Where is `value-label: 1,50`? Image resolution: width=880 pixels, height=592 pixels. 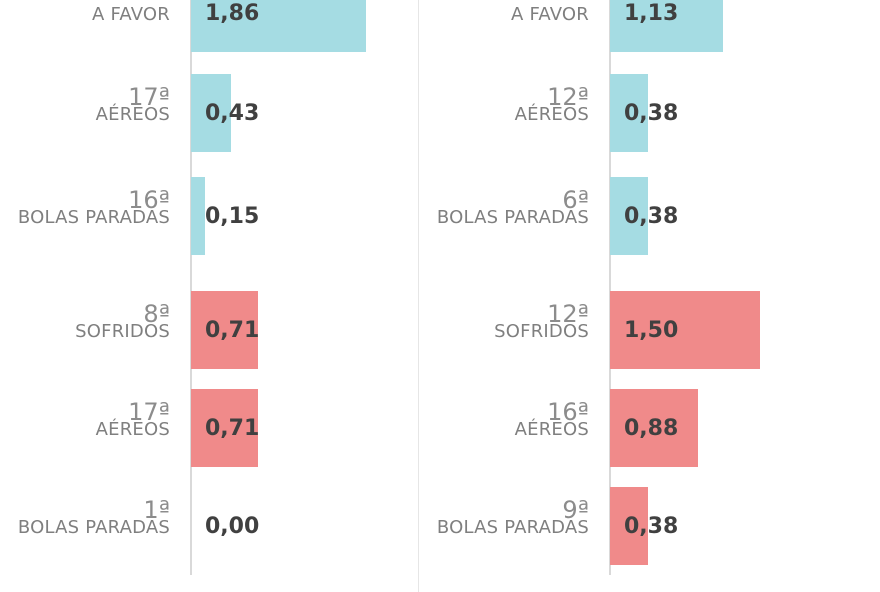 value-label: 1,50 is located at coordinates (651, 330).